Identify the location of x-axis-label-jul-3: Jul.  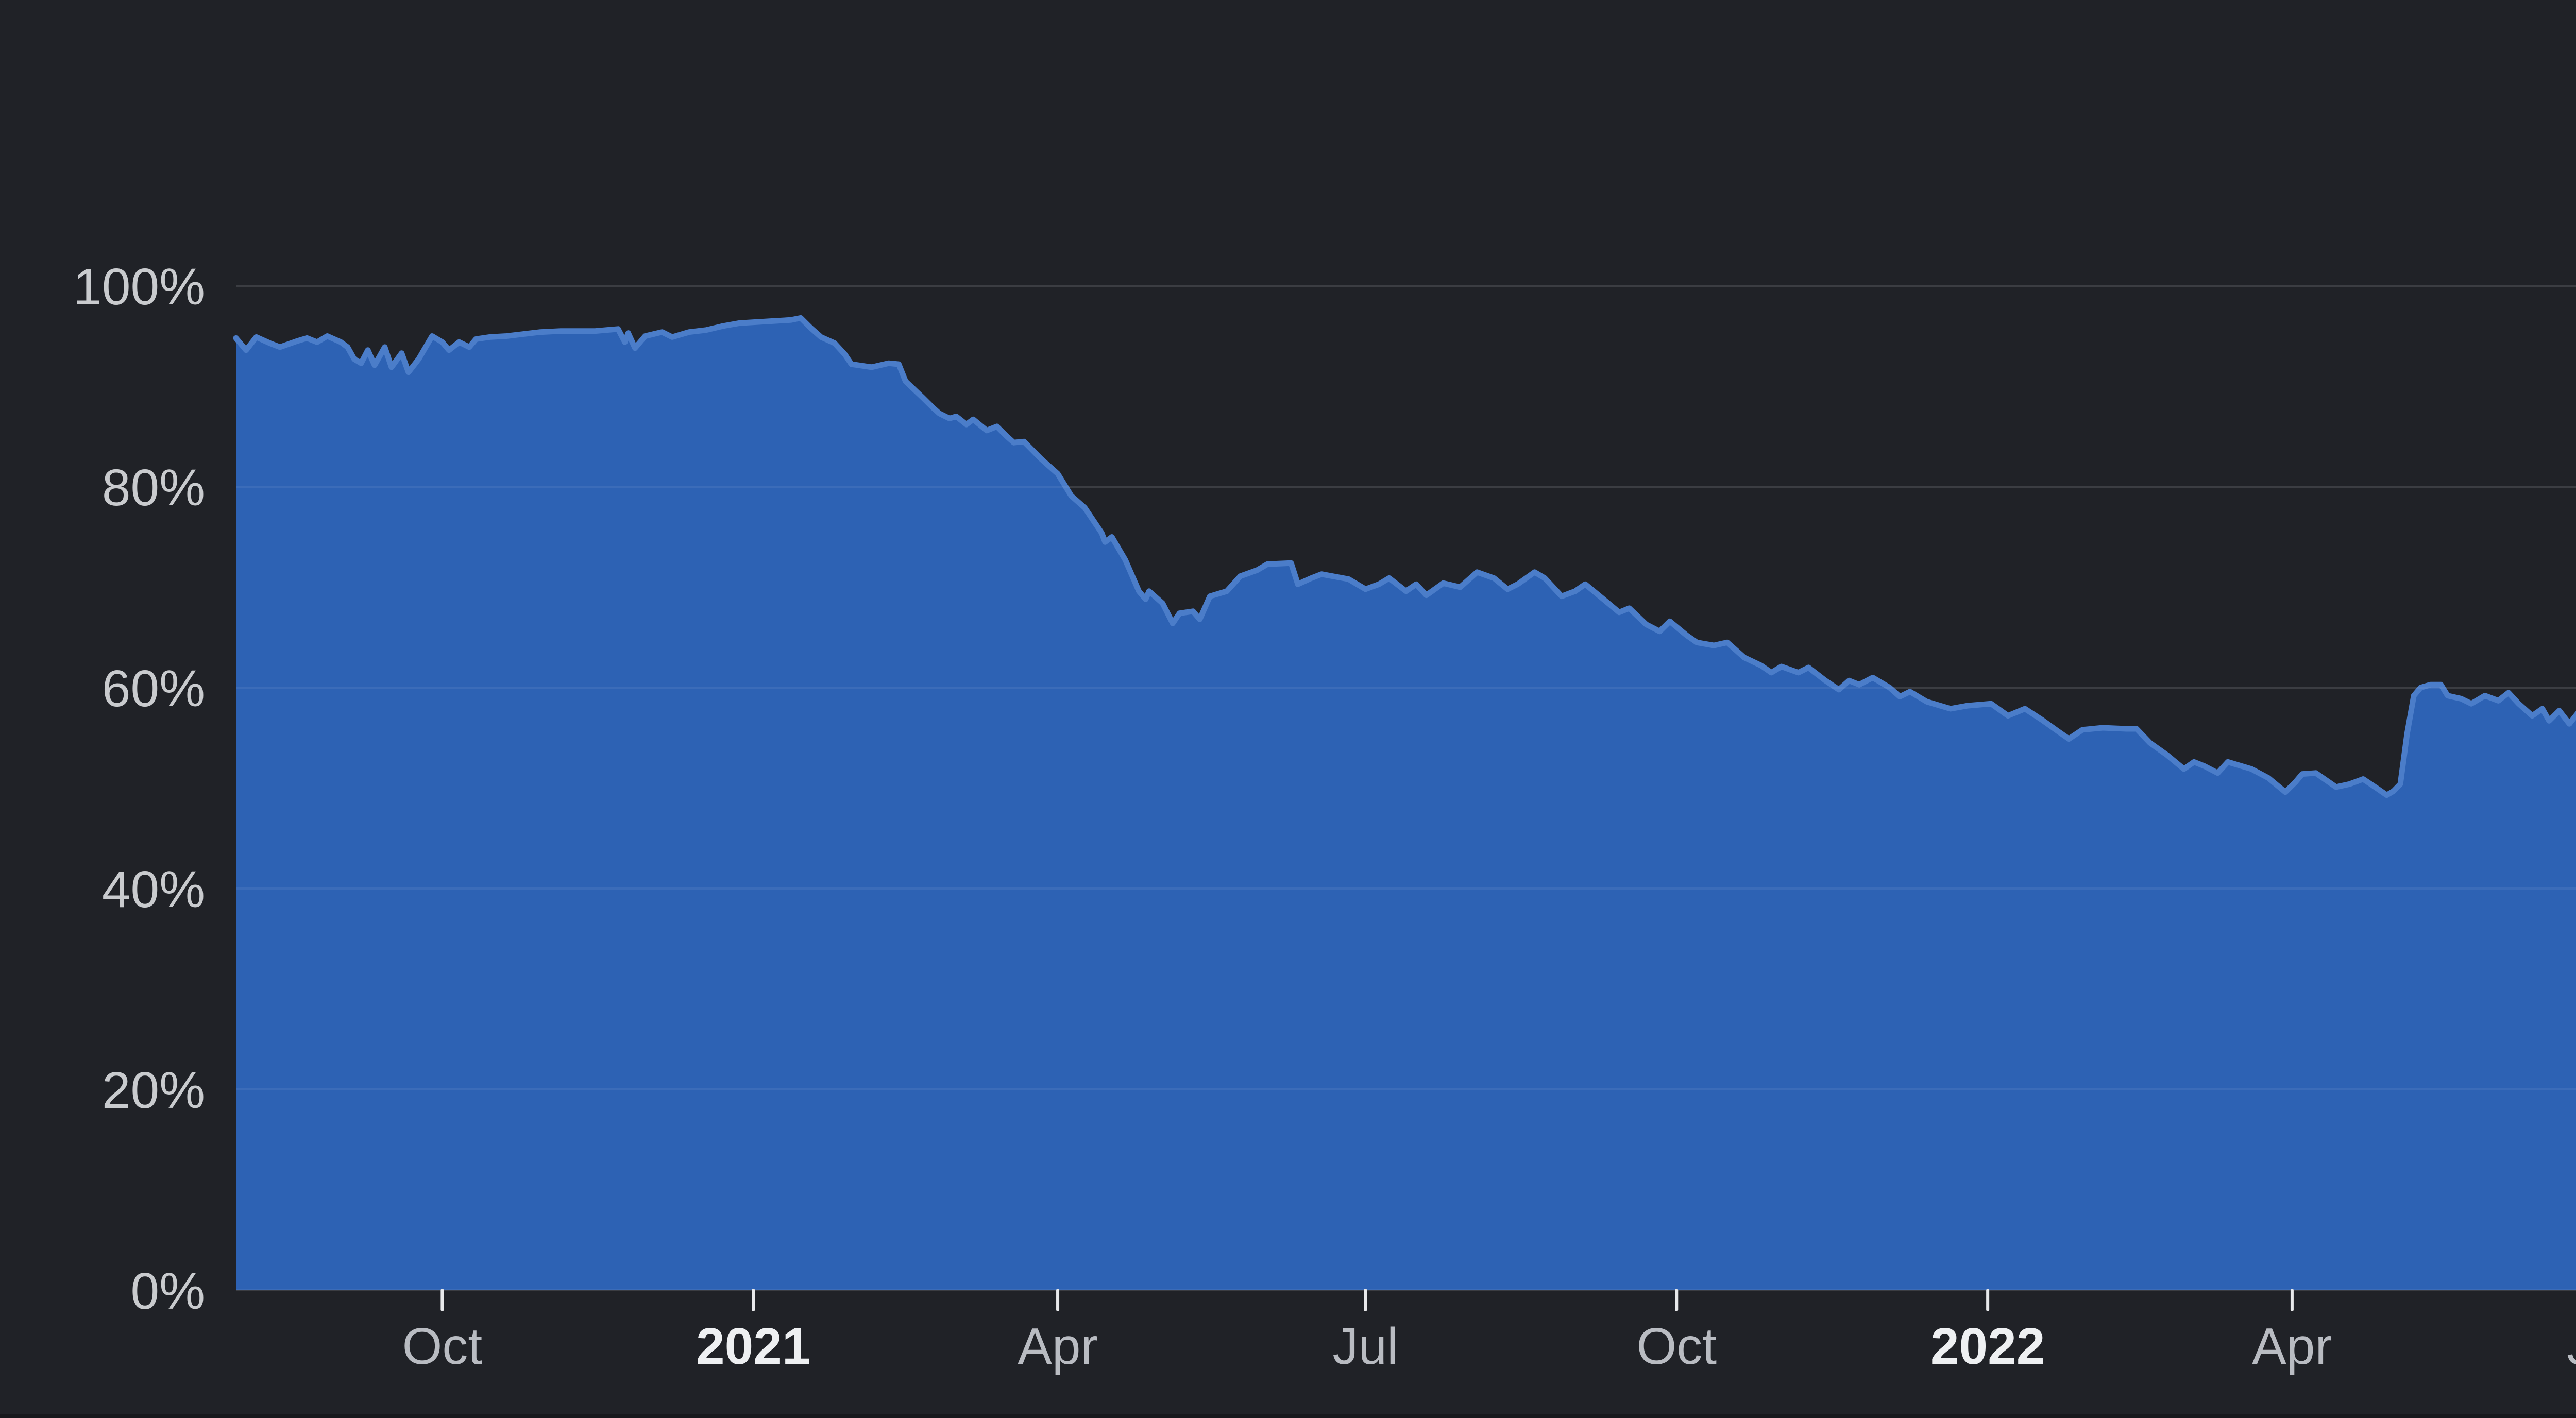
(1365, 1346).